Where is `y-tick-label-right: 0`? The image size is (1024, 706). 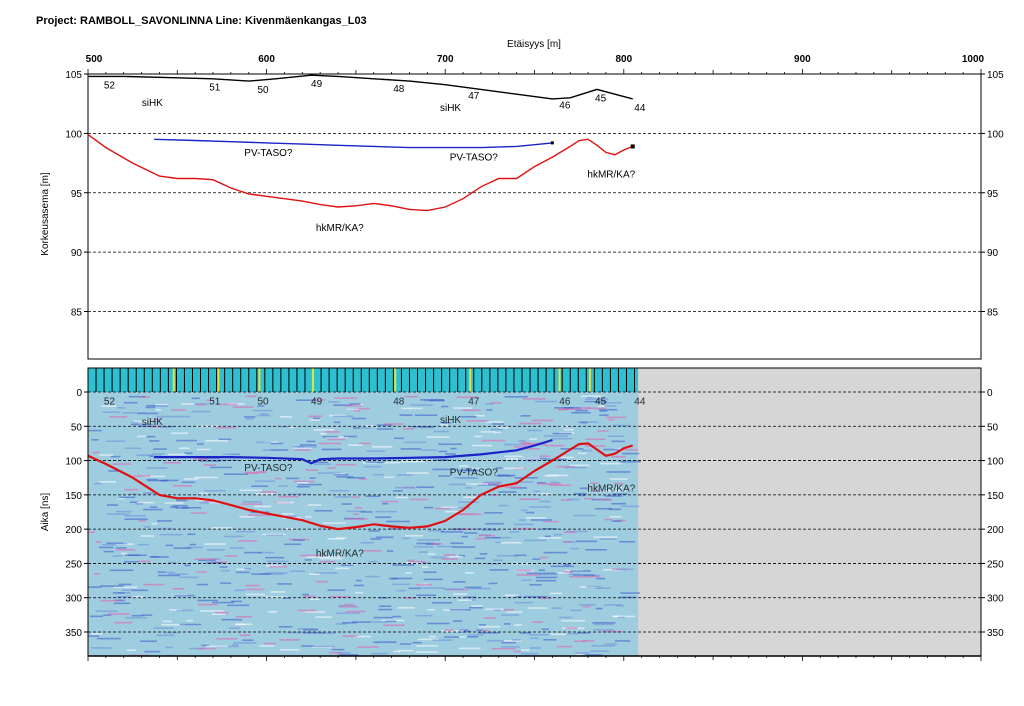 y-tick-label-right: 0 is located at coordinates (990, 393).